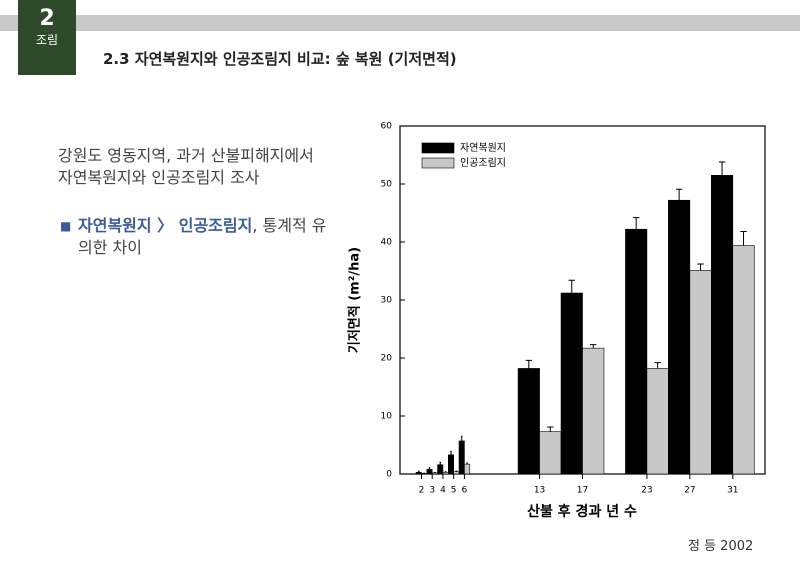  What do you see at coordinates (422, 491) in the screenshot?
I see `x-tick-label: 2` at bounding box center [422, 491].